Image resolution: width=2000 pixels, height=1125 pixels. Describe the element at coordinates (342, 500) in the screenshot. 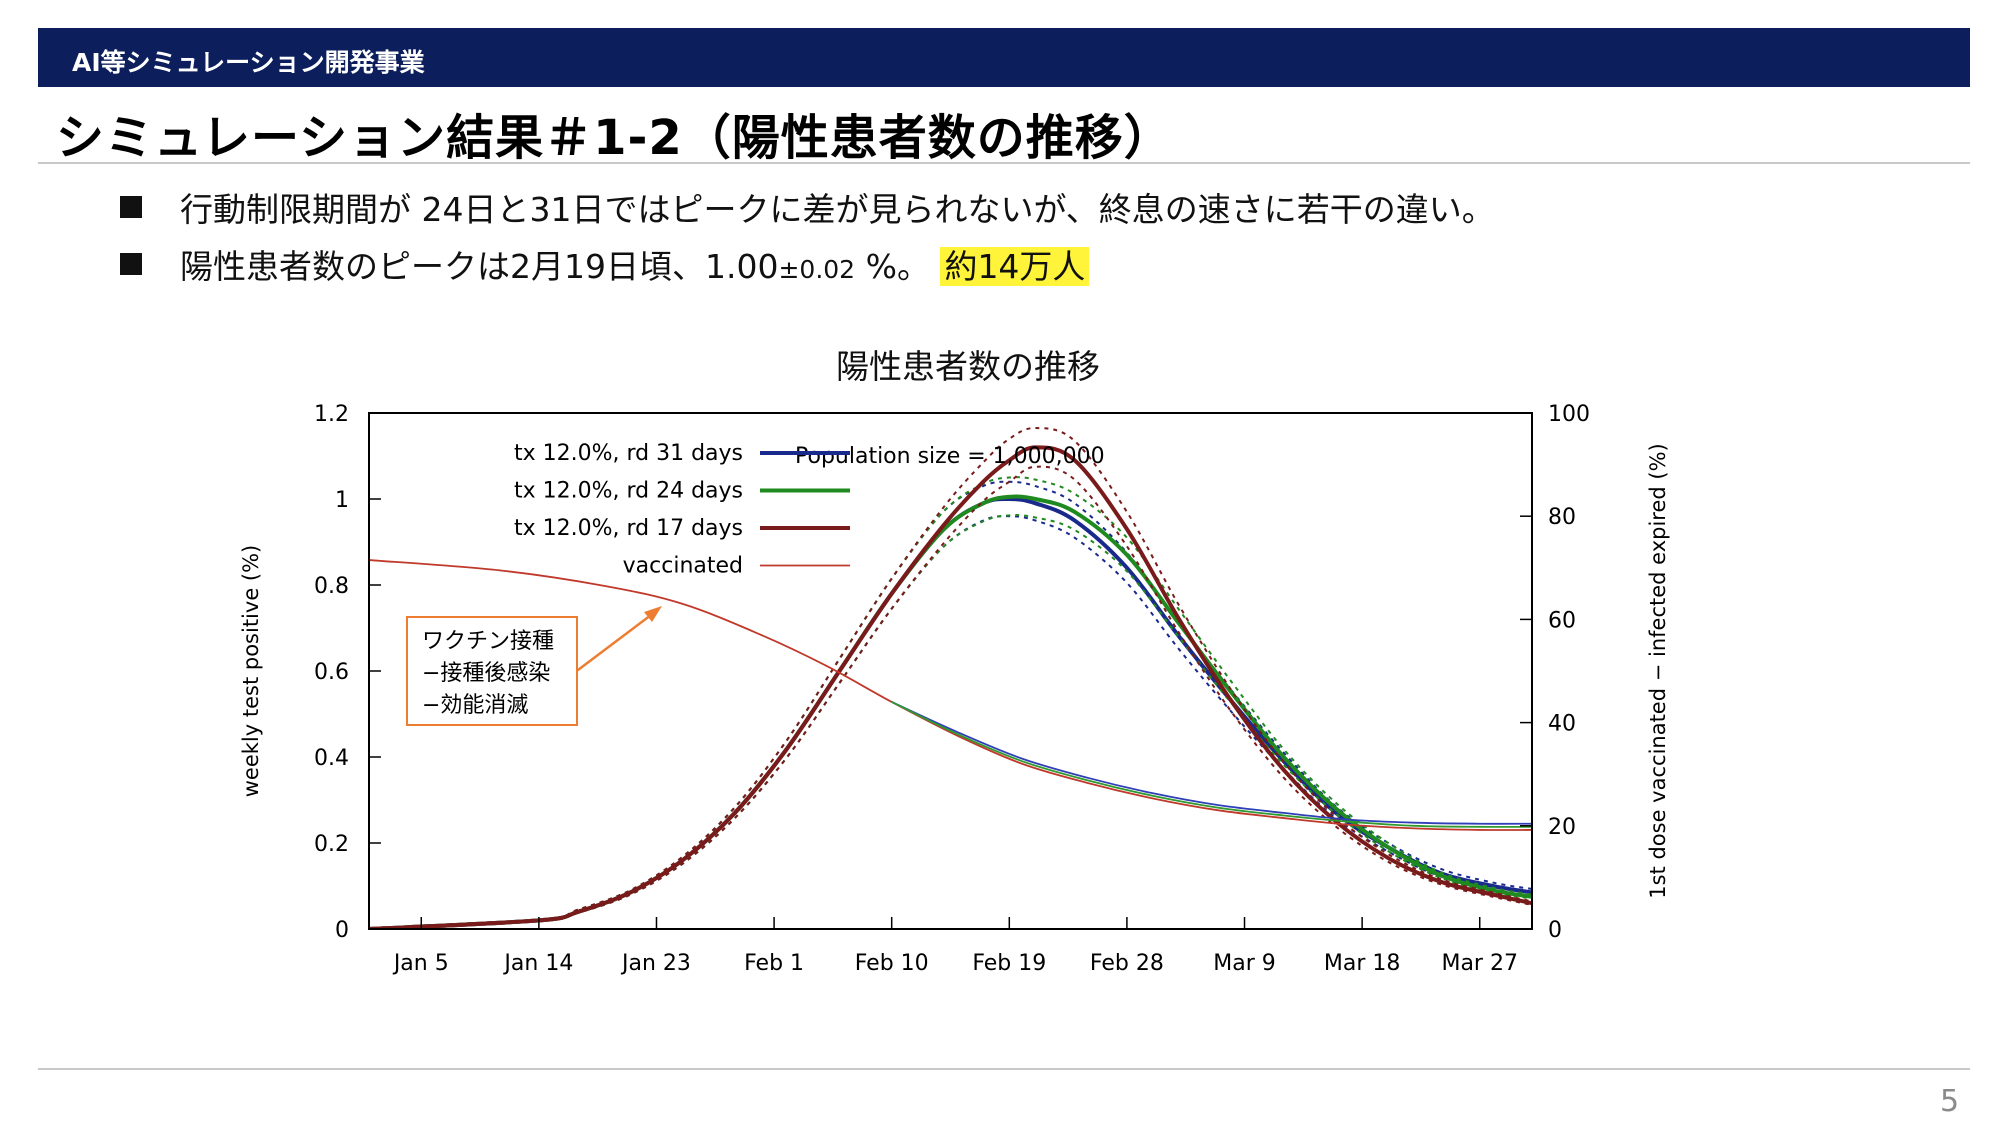

I see `y-tick-label: 1` at that location.